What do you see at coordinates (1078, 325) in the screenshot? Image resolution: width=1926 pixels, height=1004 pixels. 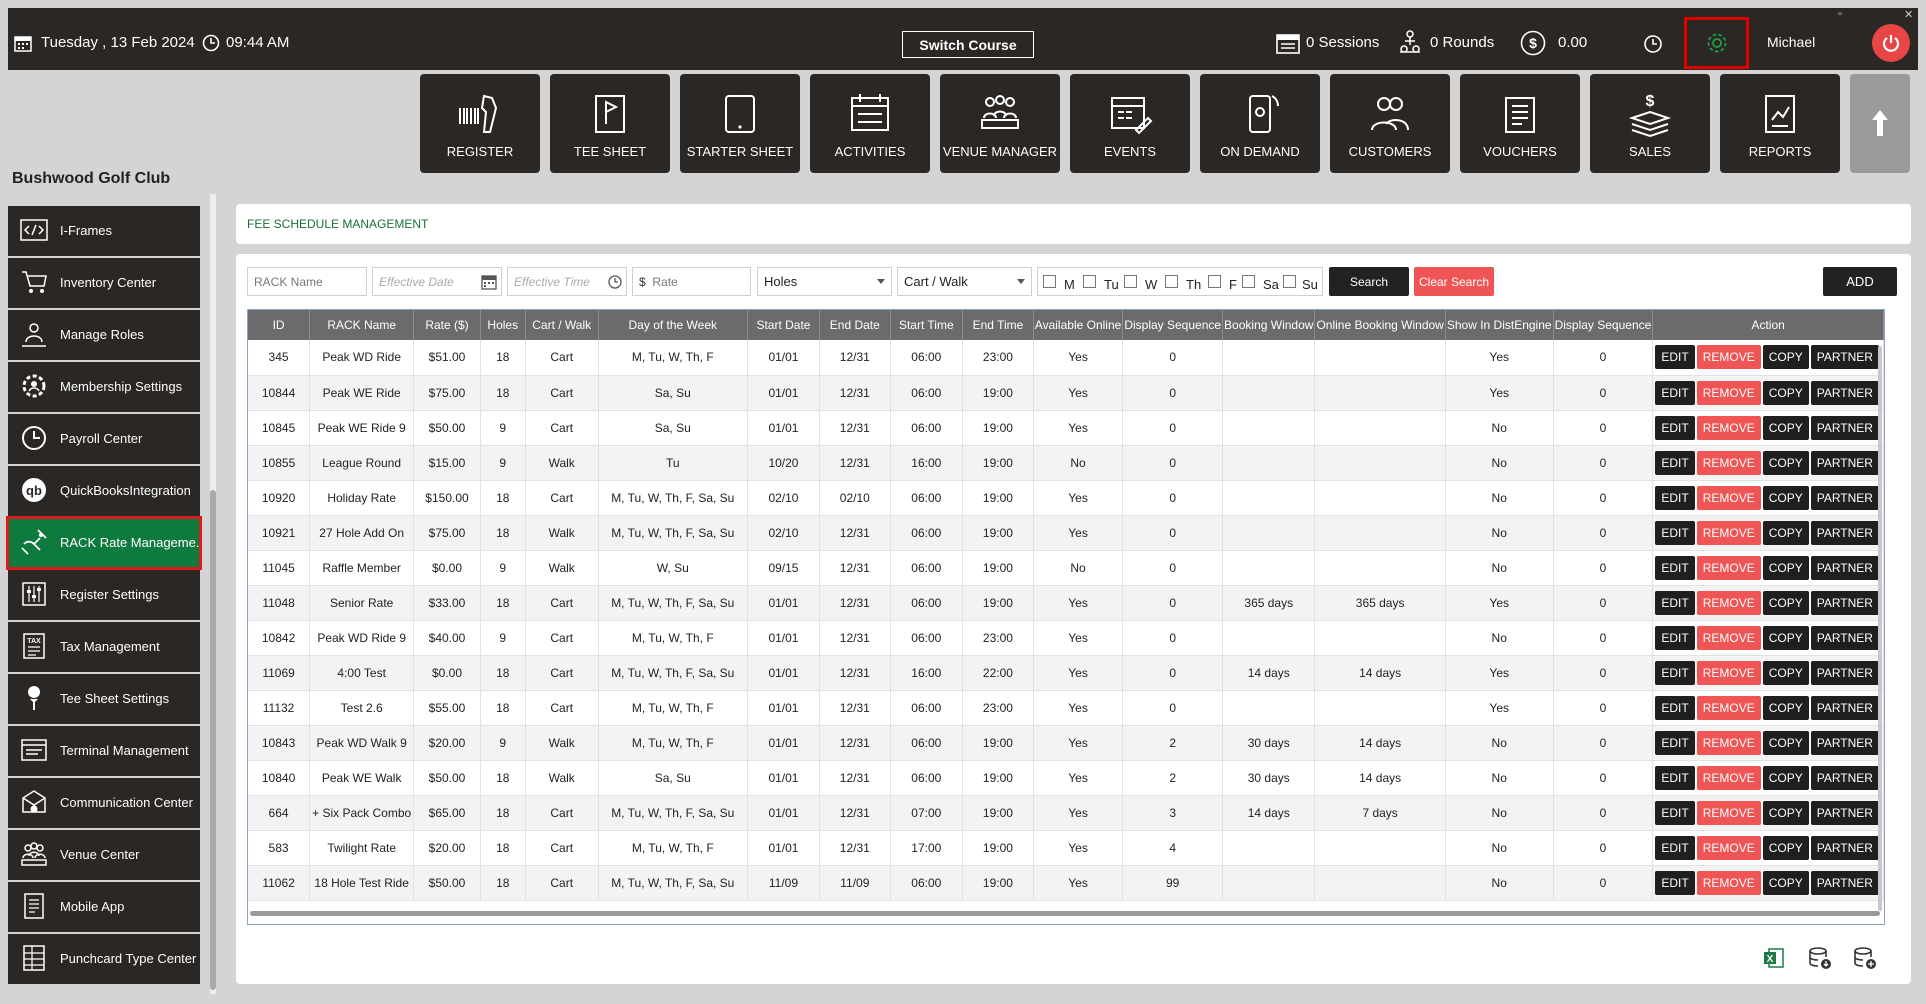 I see `column-header: Available Online` at bounding box center [1078, 325].